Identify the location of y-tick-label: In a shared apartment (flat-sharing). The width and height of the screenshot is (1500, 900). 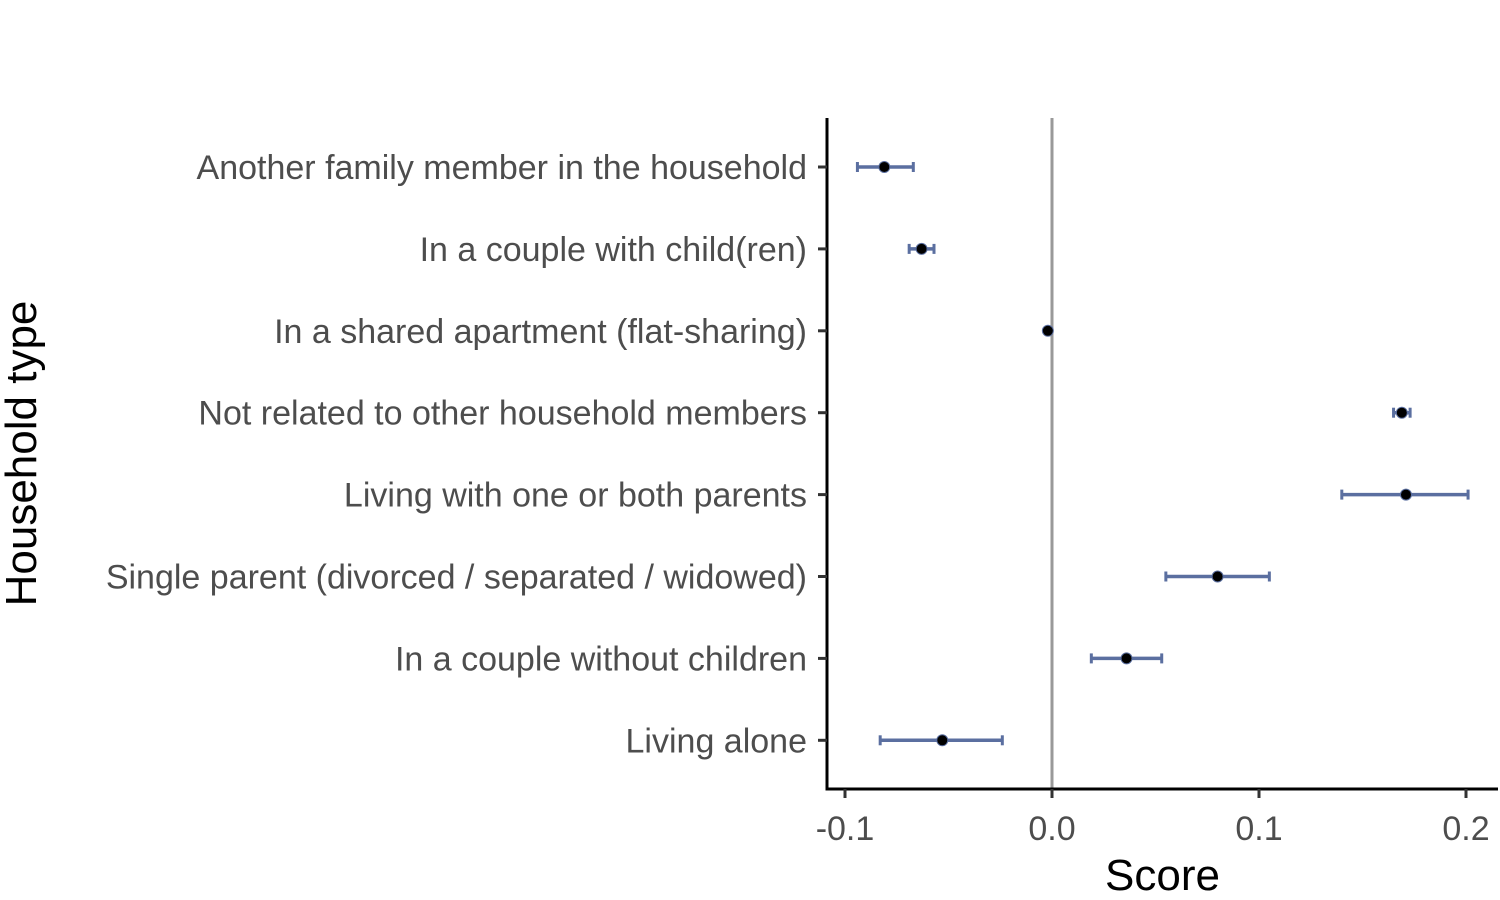
(540, 332).